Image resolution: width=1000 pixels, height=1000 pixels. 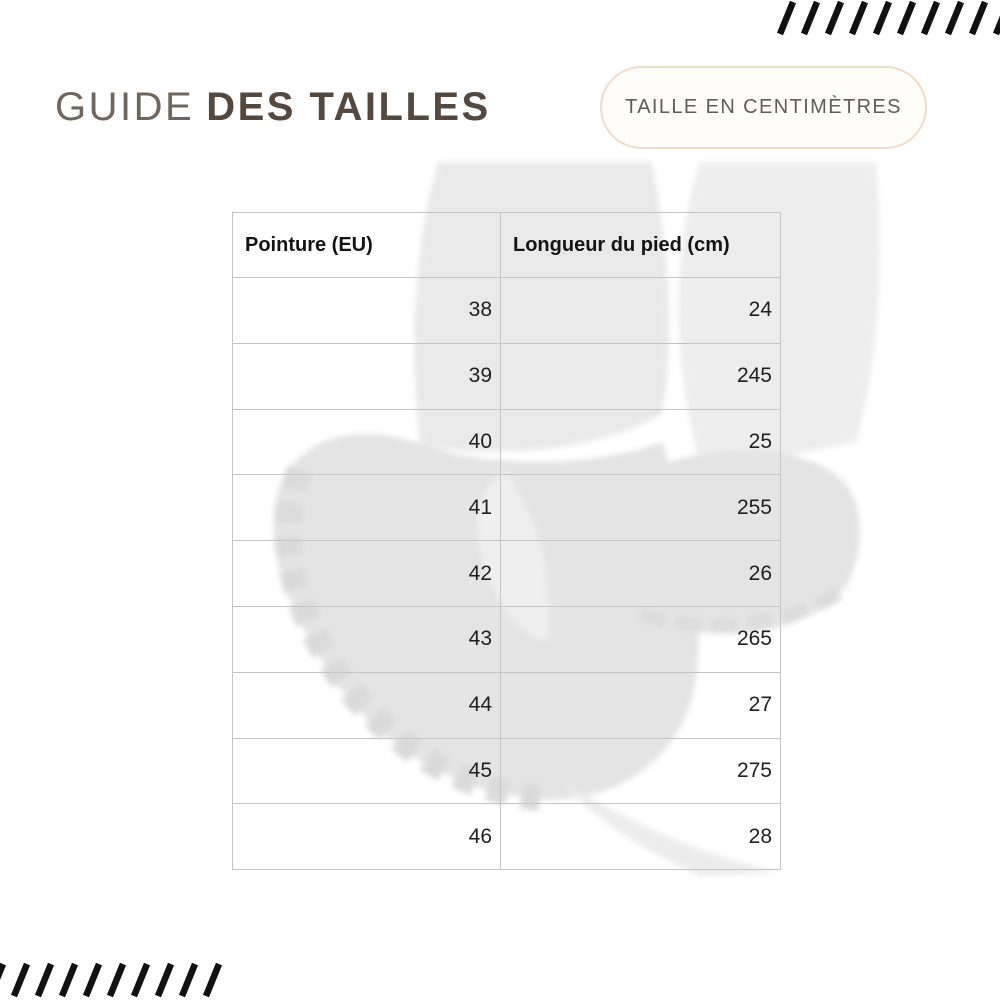 What do you see at coordinates (366, 573) in the screenshot?
I see `cell-size: 42` at bounding box center [366, 573].